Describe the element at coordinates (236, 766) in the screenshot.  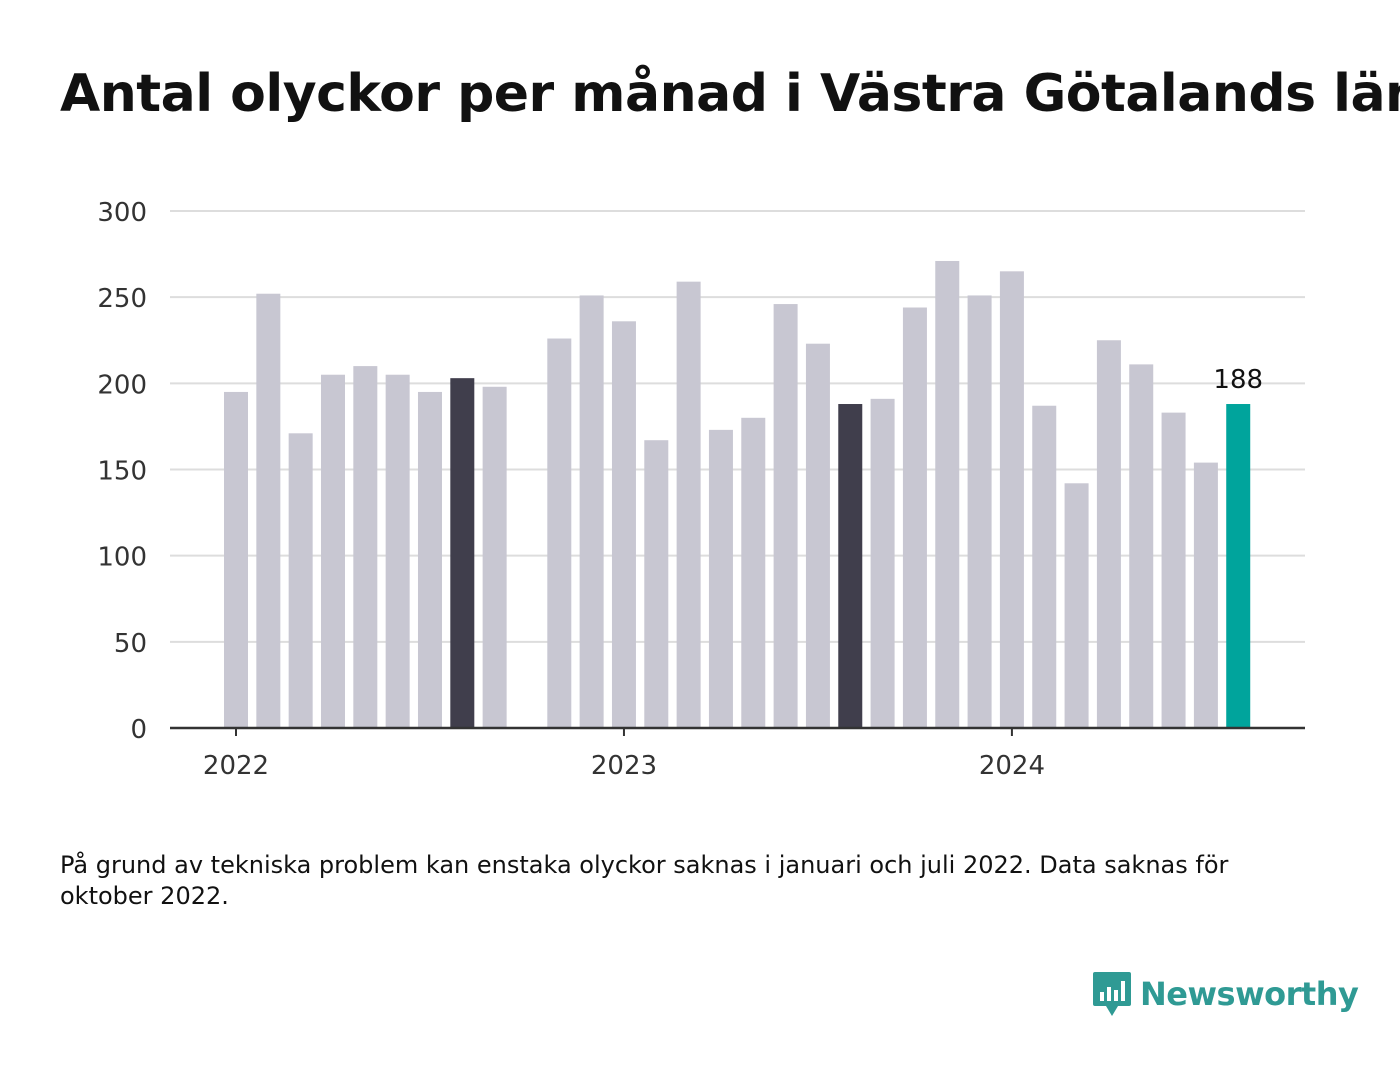
I see `x-tick-label: 2022` at that location.